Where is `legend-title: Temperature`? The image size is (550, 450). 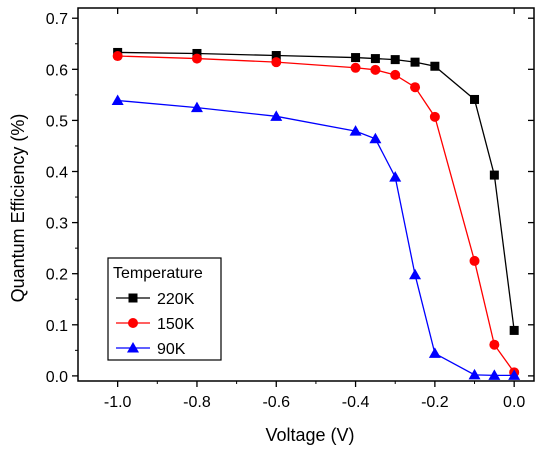 legend-title: Temperature is located at coordinates (158, 273).